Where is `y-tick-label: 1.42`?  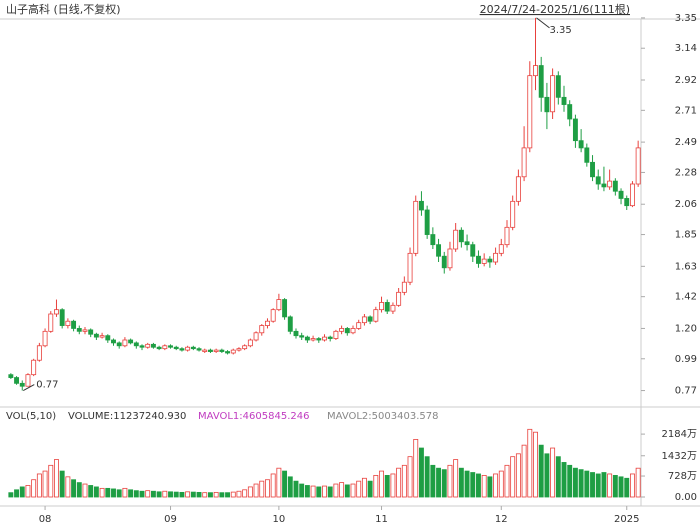 y-tick-label: 1.42 is located at coordinates (686, 297).